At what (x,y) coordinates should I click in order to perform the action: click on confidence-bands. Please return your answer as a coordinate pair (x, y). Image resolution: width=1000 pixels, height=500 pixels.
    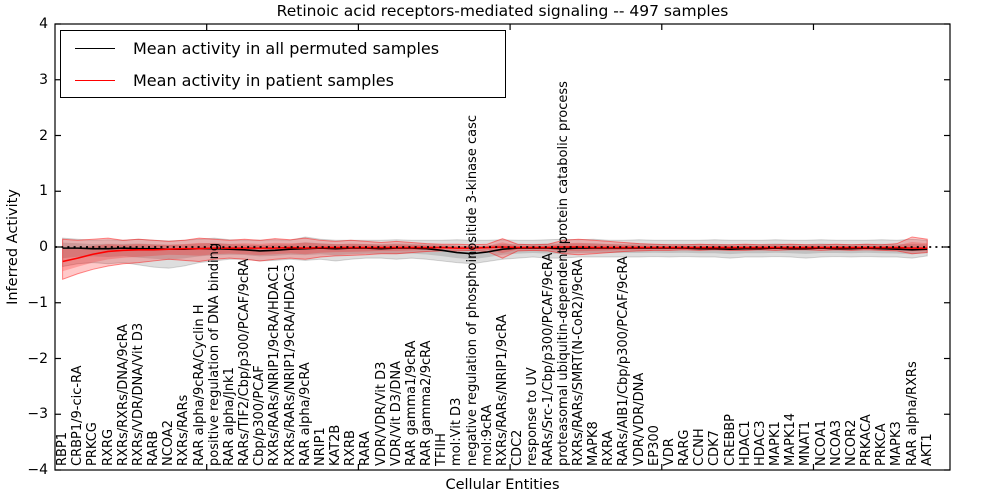
    Looking at the image, I should click on (495, 258).